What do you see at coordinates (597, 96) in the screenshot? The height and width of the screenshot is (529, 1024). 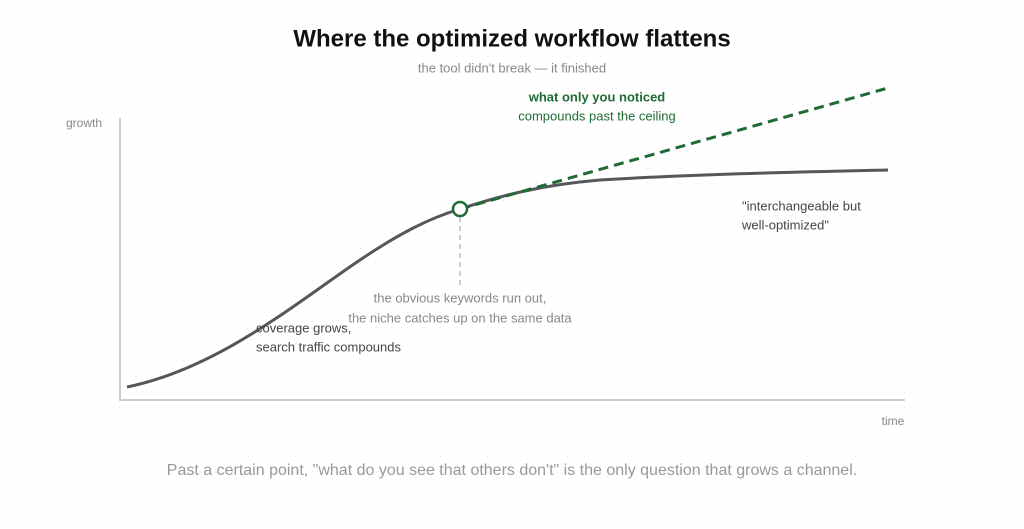 I see `annotation: what only you noticed` at bounding box center [597, 96].